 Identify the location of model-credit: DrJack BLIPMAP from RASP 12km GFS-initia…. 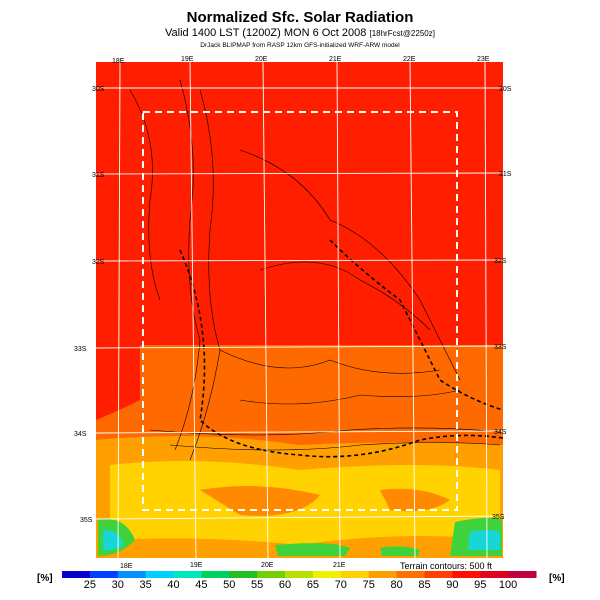
(300, 45).